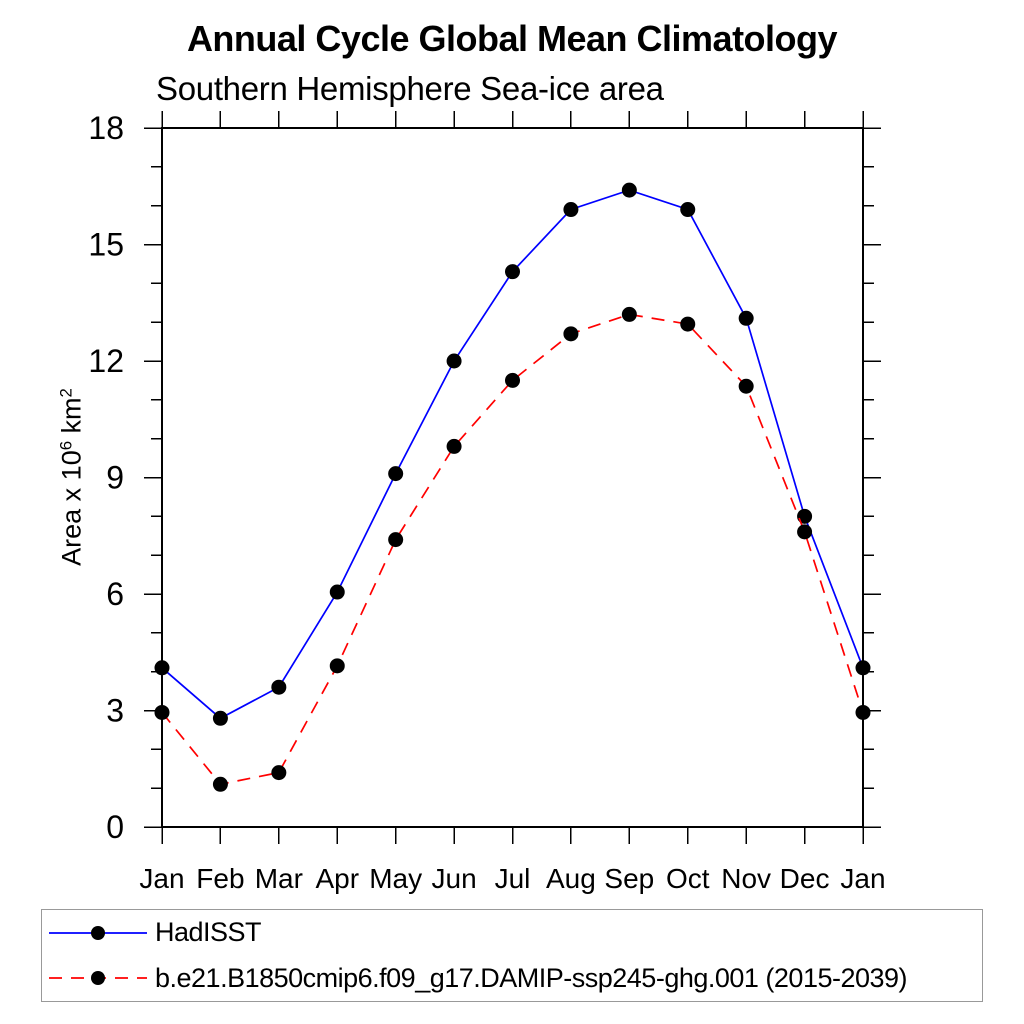  What do you see at coordinates (629, 878) in the screenshot?
I see `x-tick-label: Sep` at bounding box center [629, 878].